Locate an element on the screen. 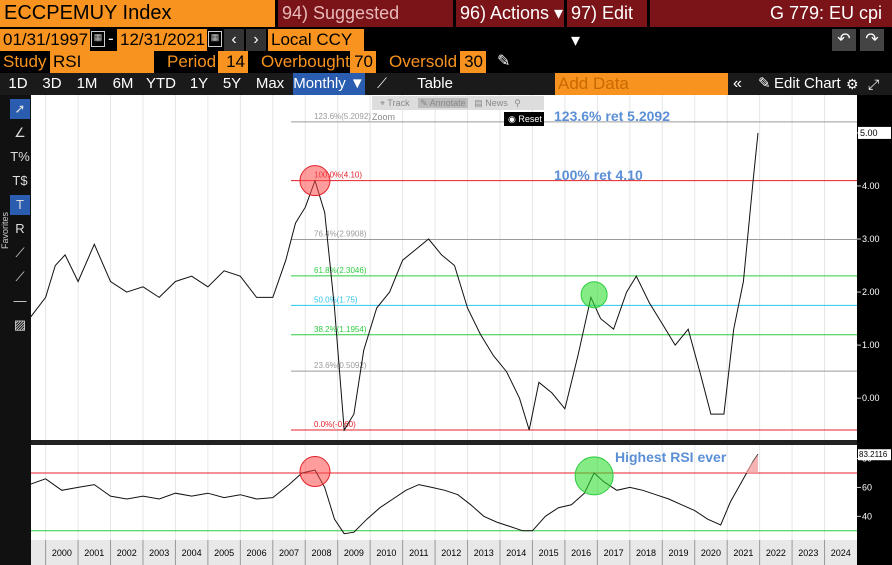 This screenshot has height=565, width=892. price-y-tick-label: 0.00 is located at coordinates (871, 398).